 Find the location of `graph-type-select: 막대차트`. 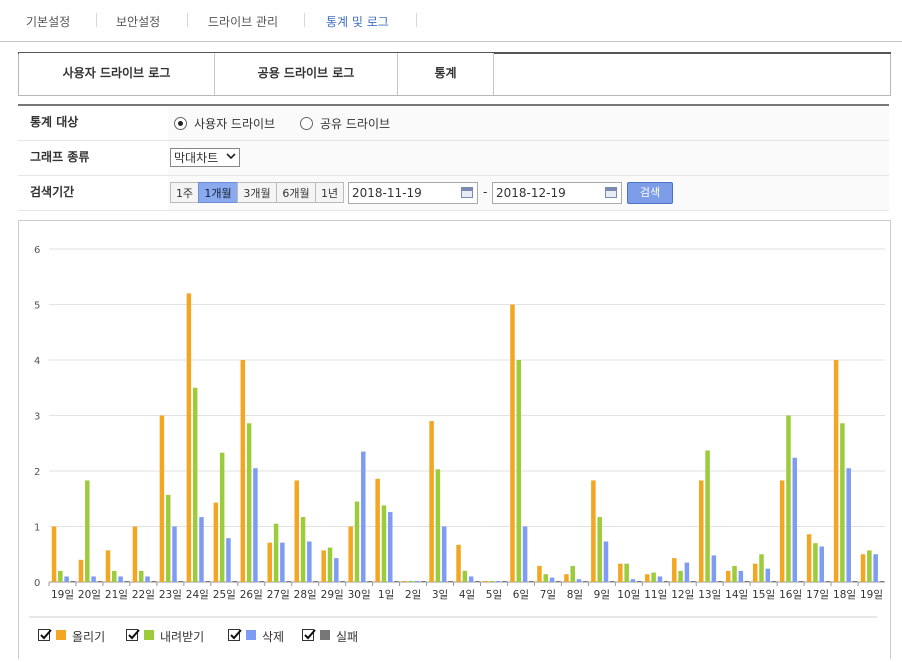

graph-type-select: 막대차트 is located at coordinates (205, 157).